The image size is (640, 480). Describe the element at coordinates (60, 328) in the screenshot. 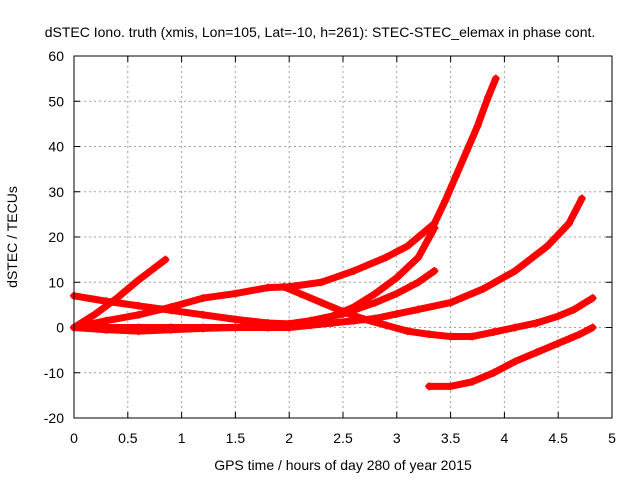

I see `y-tick-label: 0` at that location.